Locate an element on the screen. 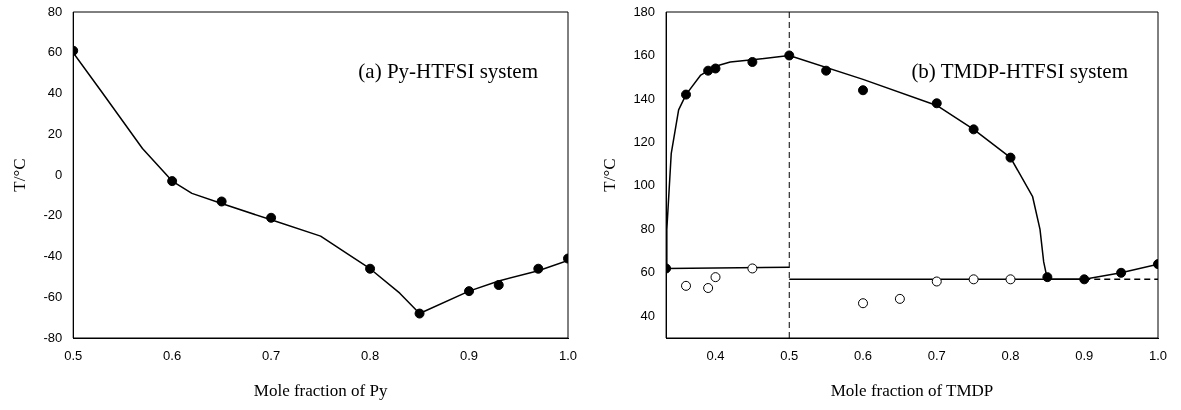 This screenshot has height=410, width=1181. y-tick-label: 0 is located at coordinates (58, 174).